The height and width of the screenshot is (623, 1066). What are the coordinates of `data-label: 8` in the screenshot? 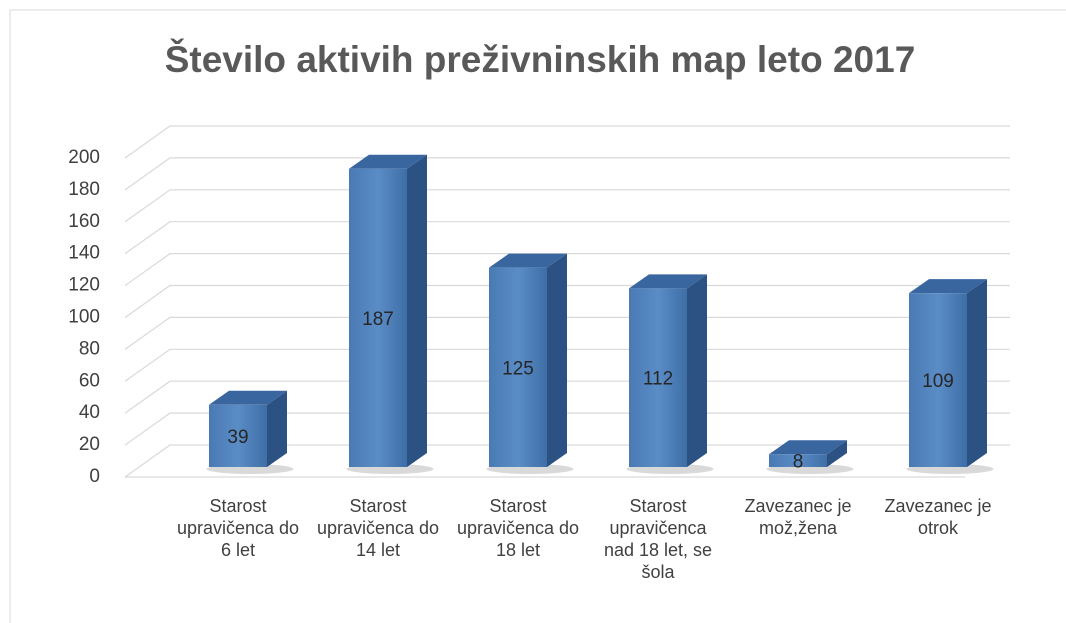 It's located at (798, 462).